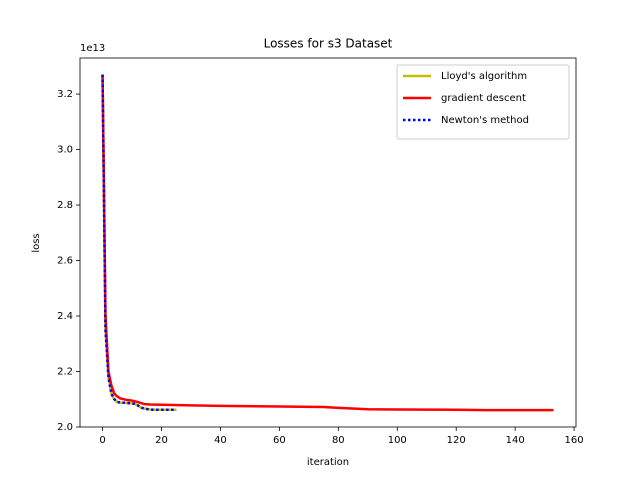 Image resolution: width=640 pixels, height=480 pixels. I want to click on y-tick-label: 2.0, so click(65, 427).